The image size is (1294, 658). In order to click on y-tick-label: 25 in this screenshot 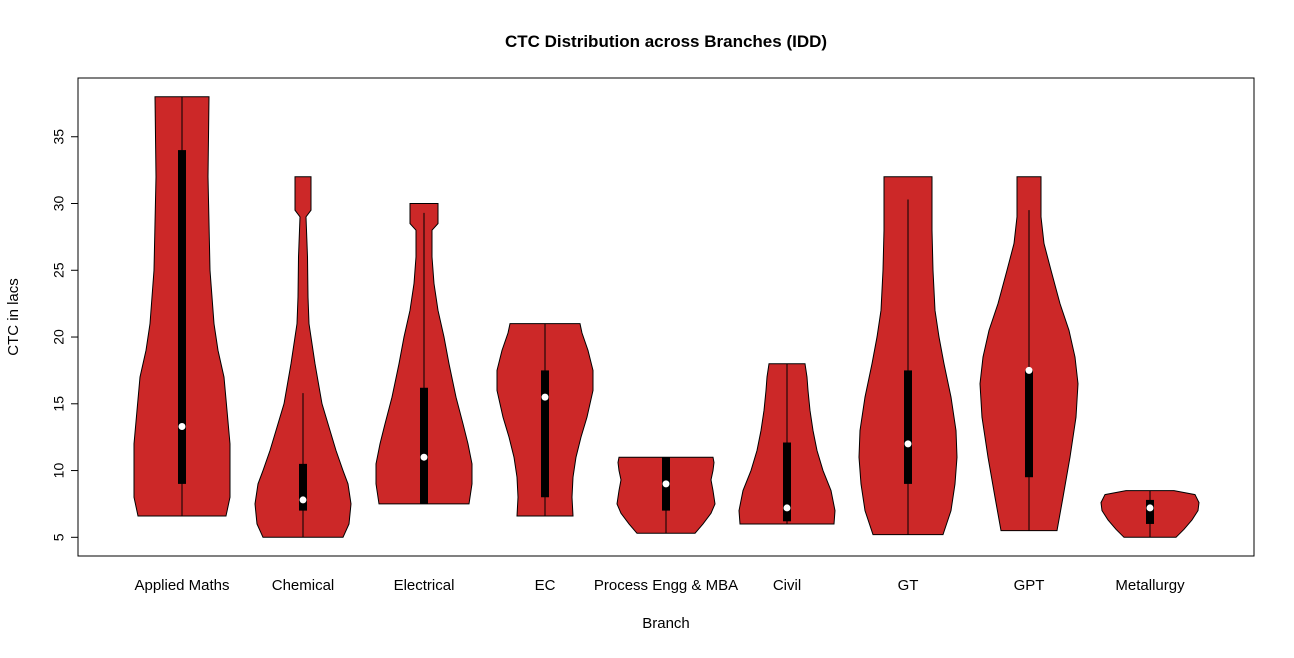, I will do `click(59, 270)`.